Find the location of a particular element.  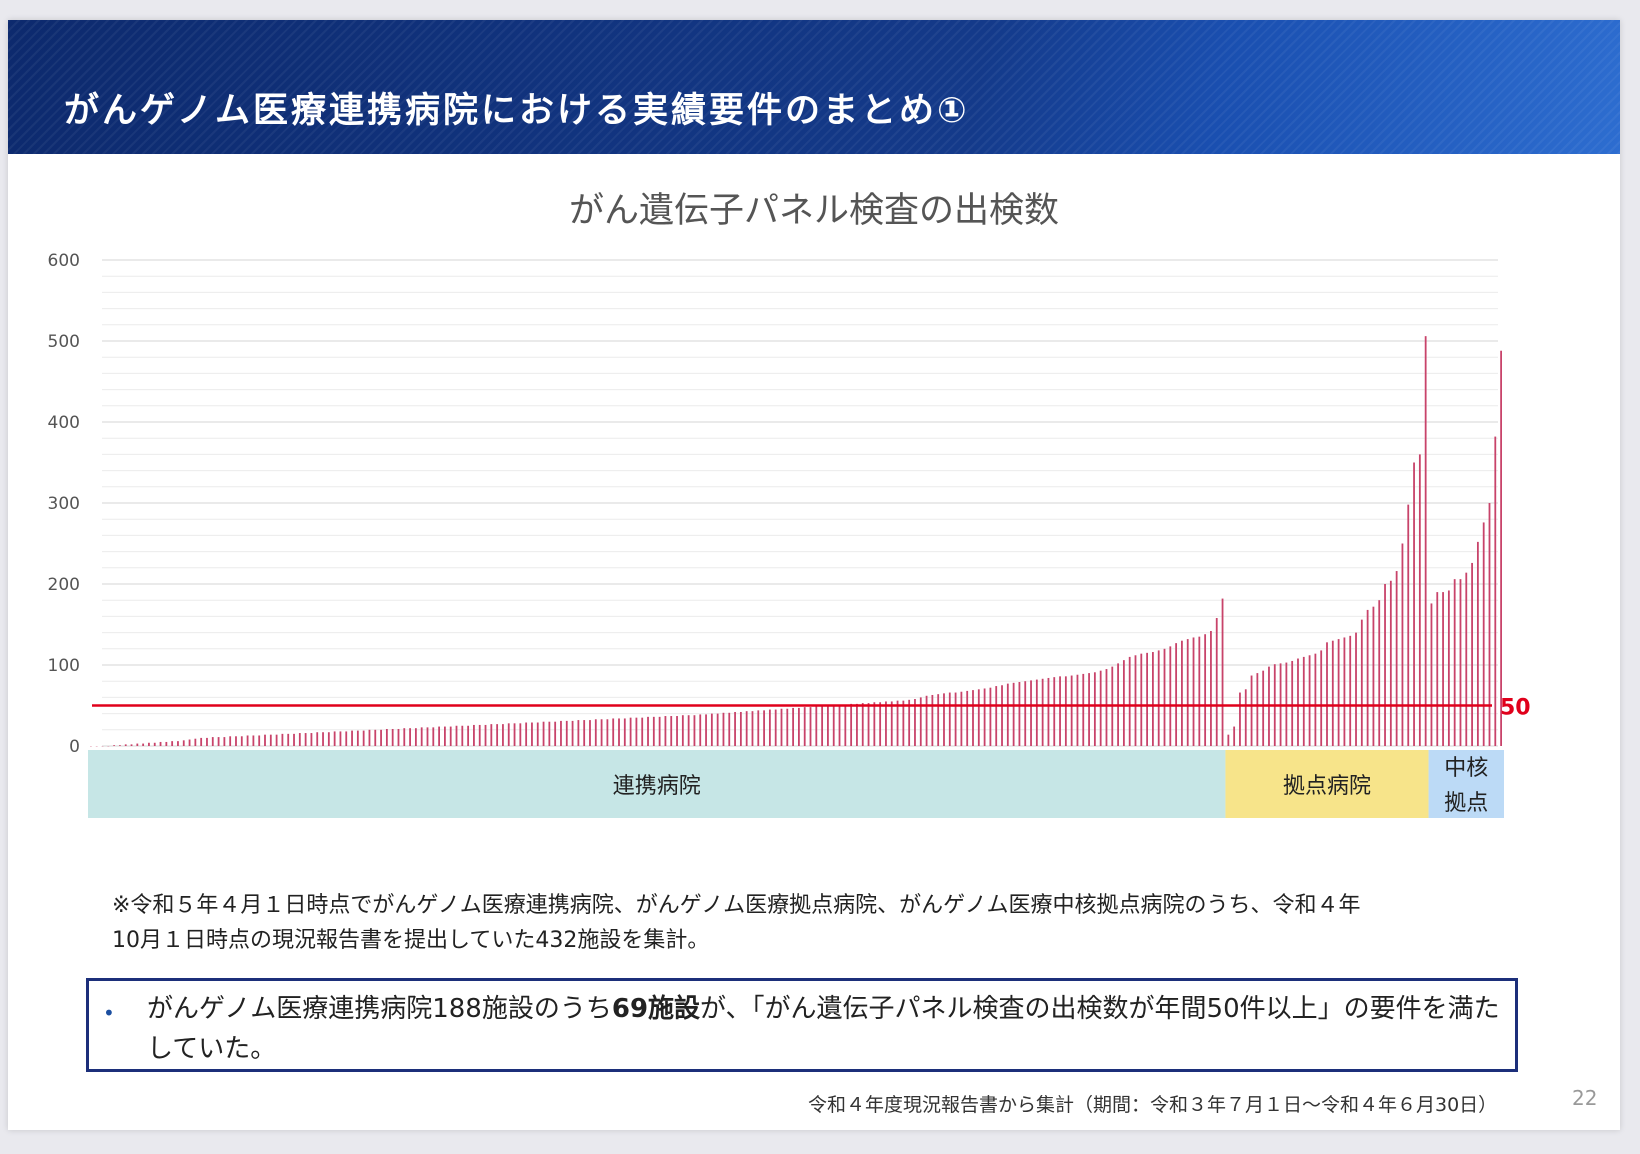

y-tick-label: 100 is located at coordinates (64, 666).